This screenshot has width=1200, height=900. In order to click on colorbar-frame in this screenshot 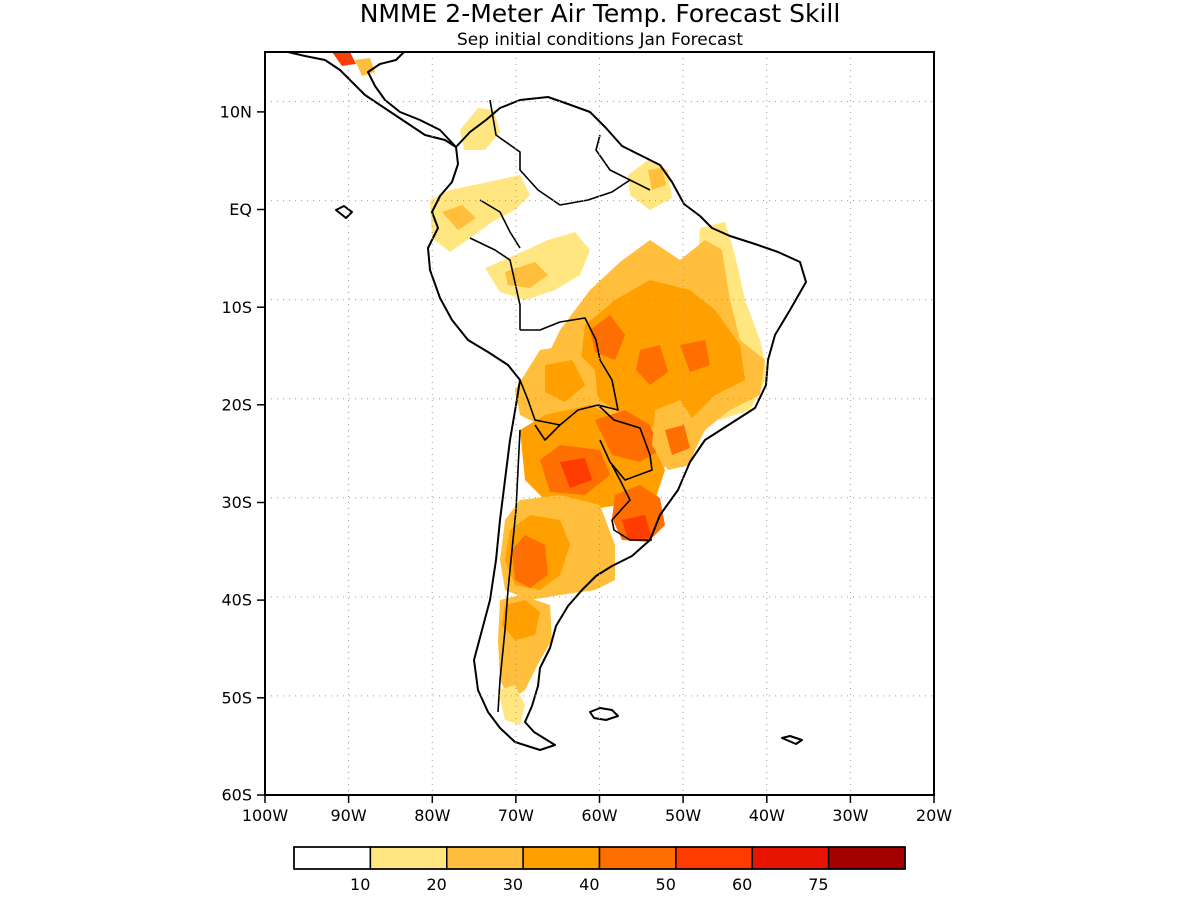, I will do `click(599, 858)`.